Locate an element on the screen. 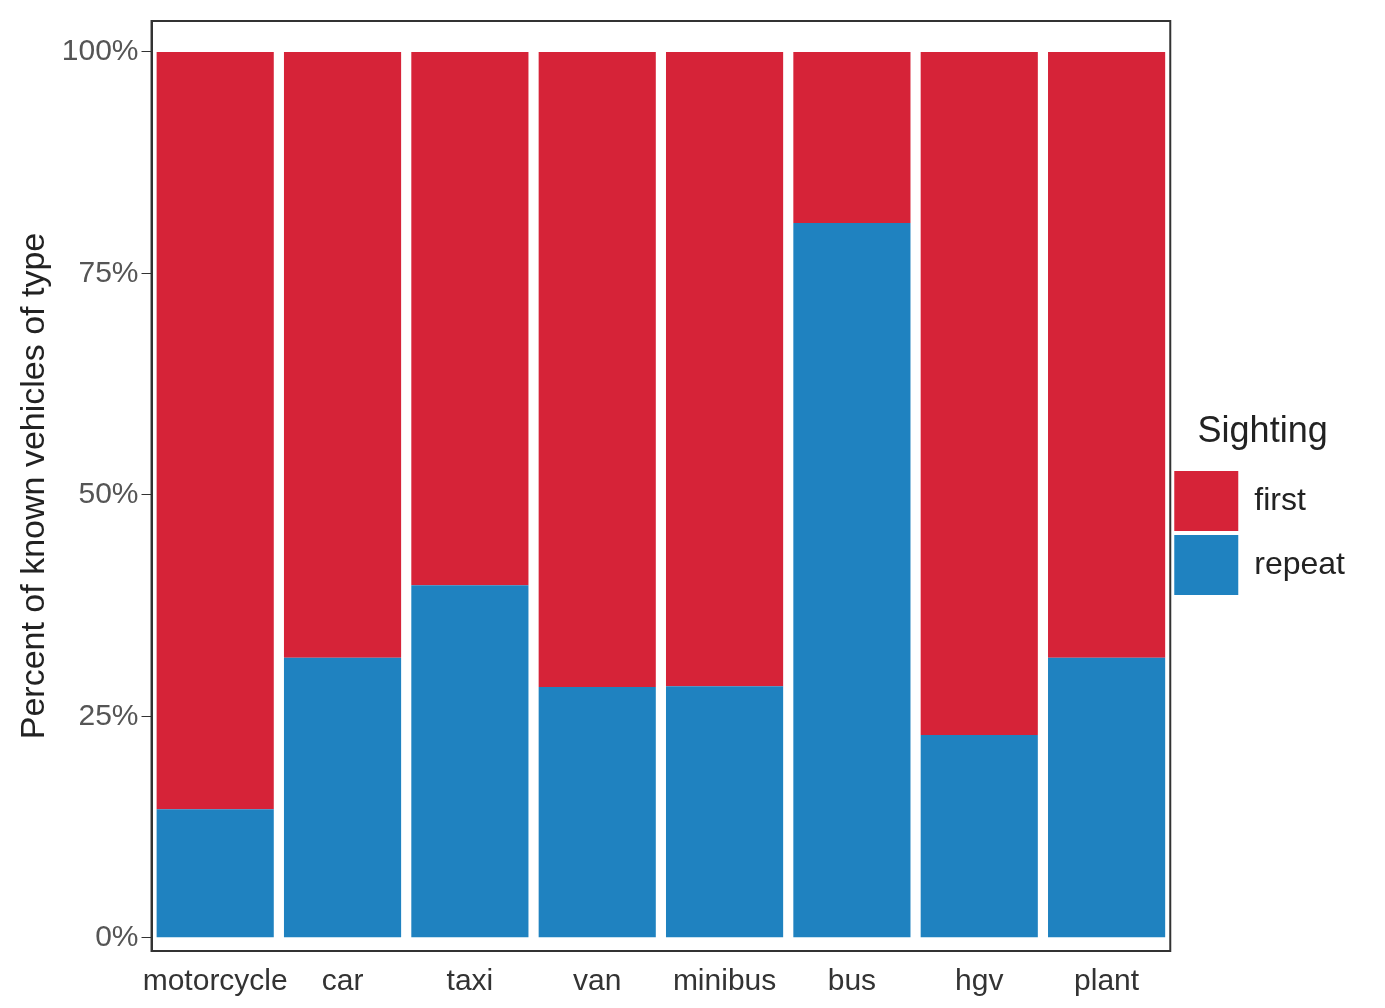 The width and height of the screenshot is (1385, 1008). y-tick-label: 0% is located at coordinates (117, 935).